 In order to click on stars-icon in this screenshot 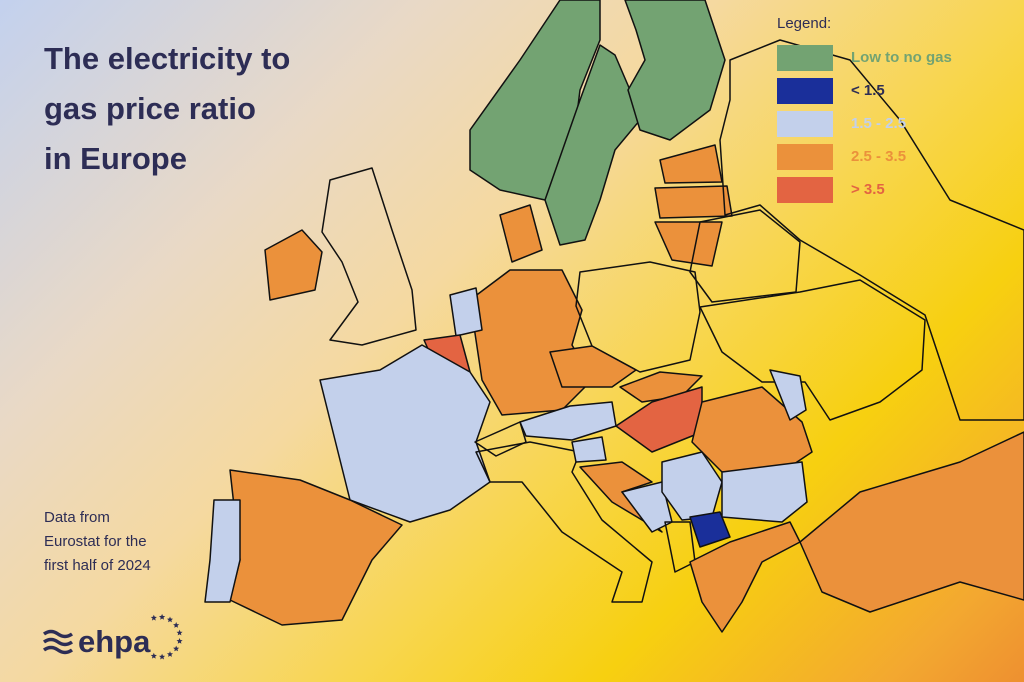, I will do `click(166, 636)`.